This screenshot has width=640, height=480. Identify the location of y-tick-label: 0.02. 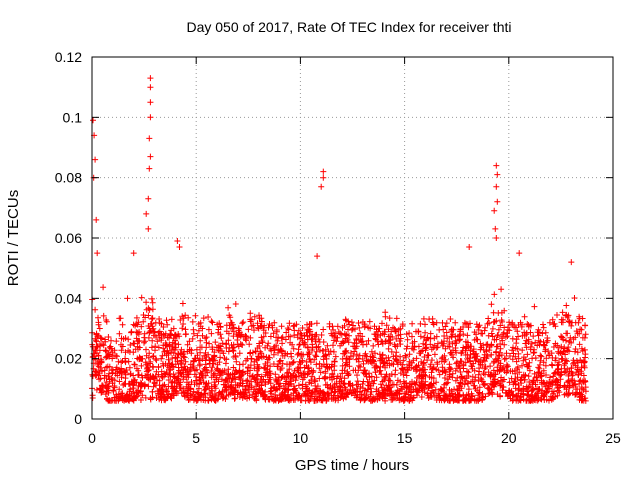
(68, 359).